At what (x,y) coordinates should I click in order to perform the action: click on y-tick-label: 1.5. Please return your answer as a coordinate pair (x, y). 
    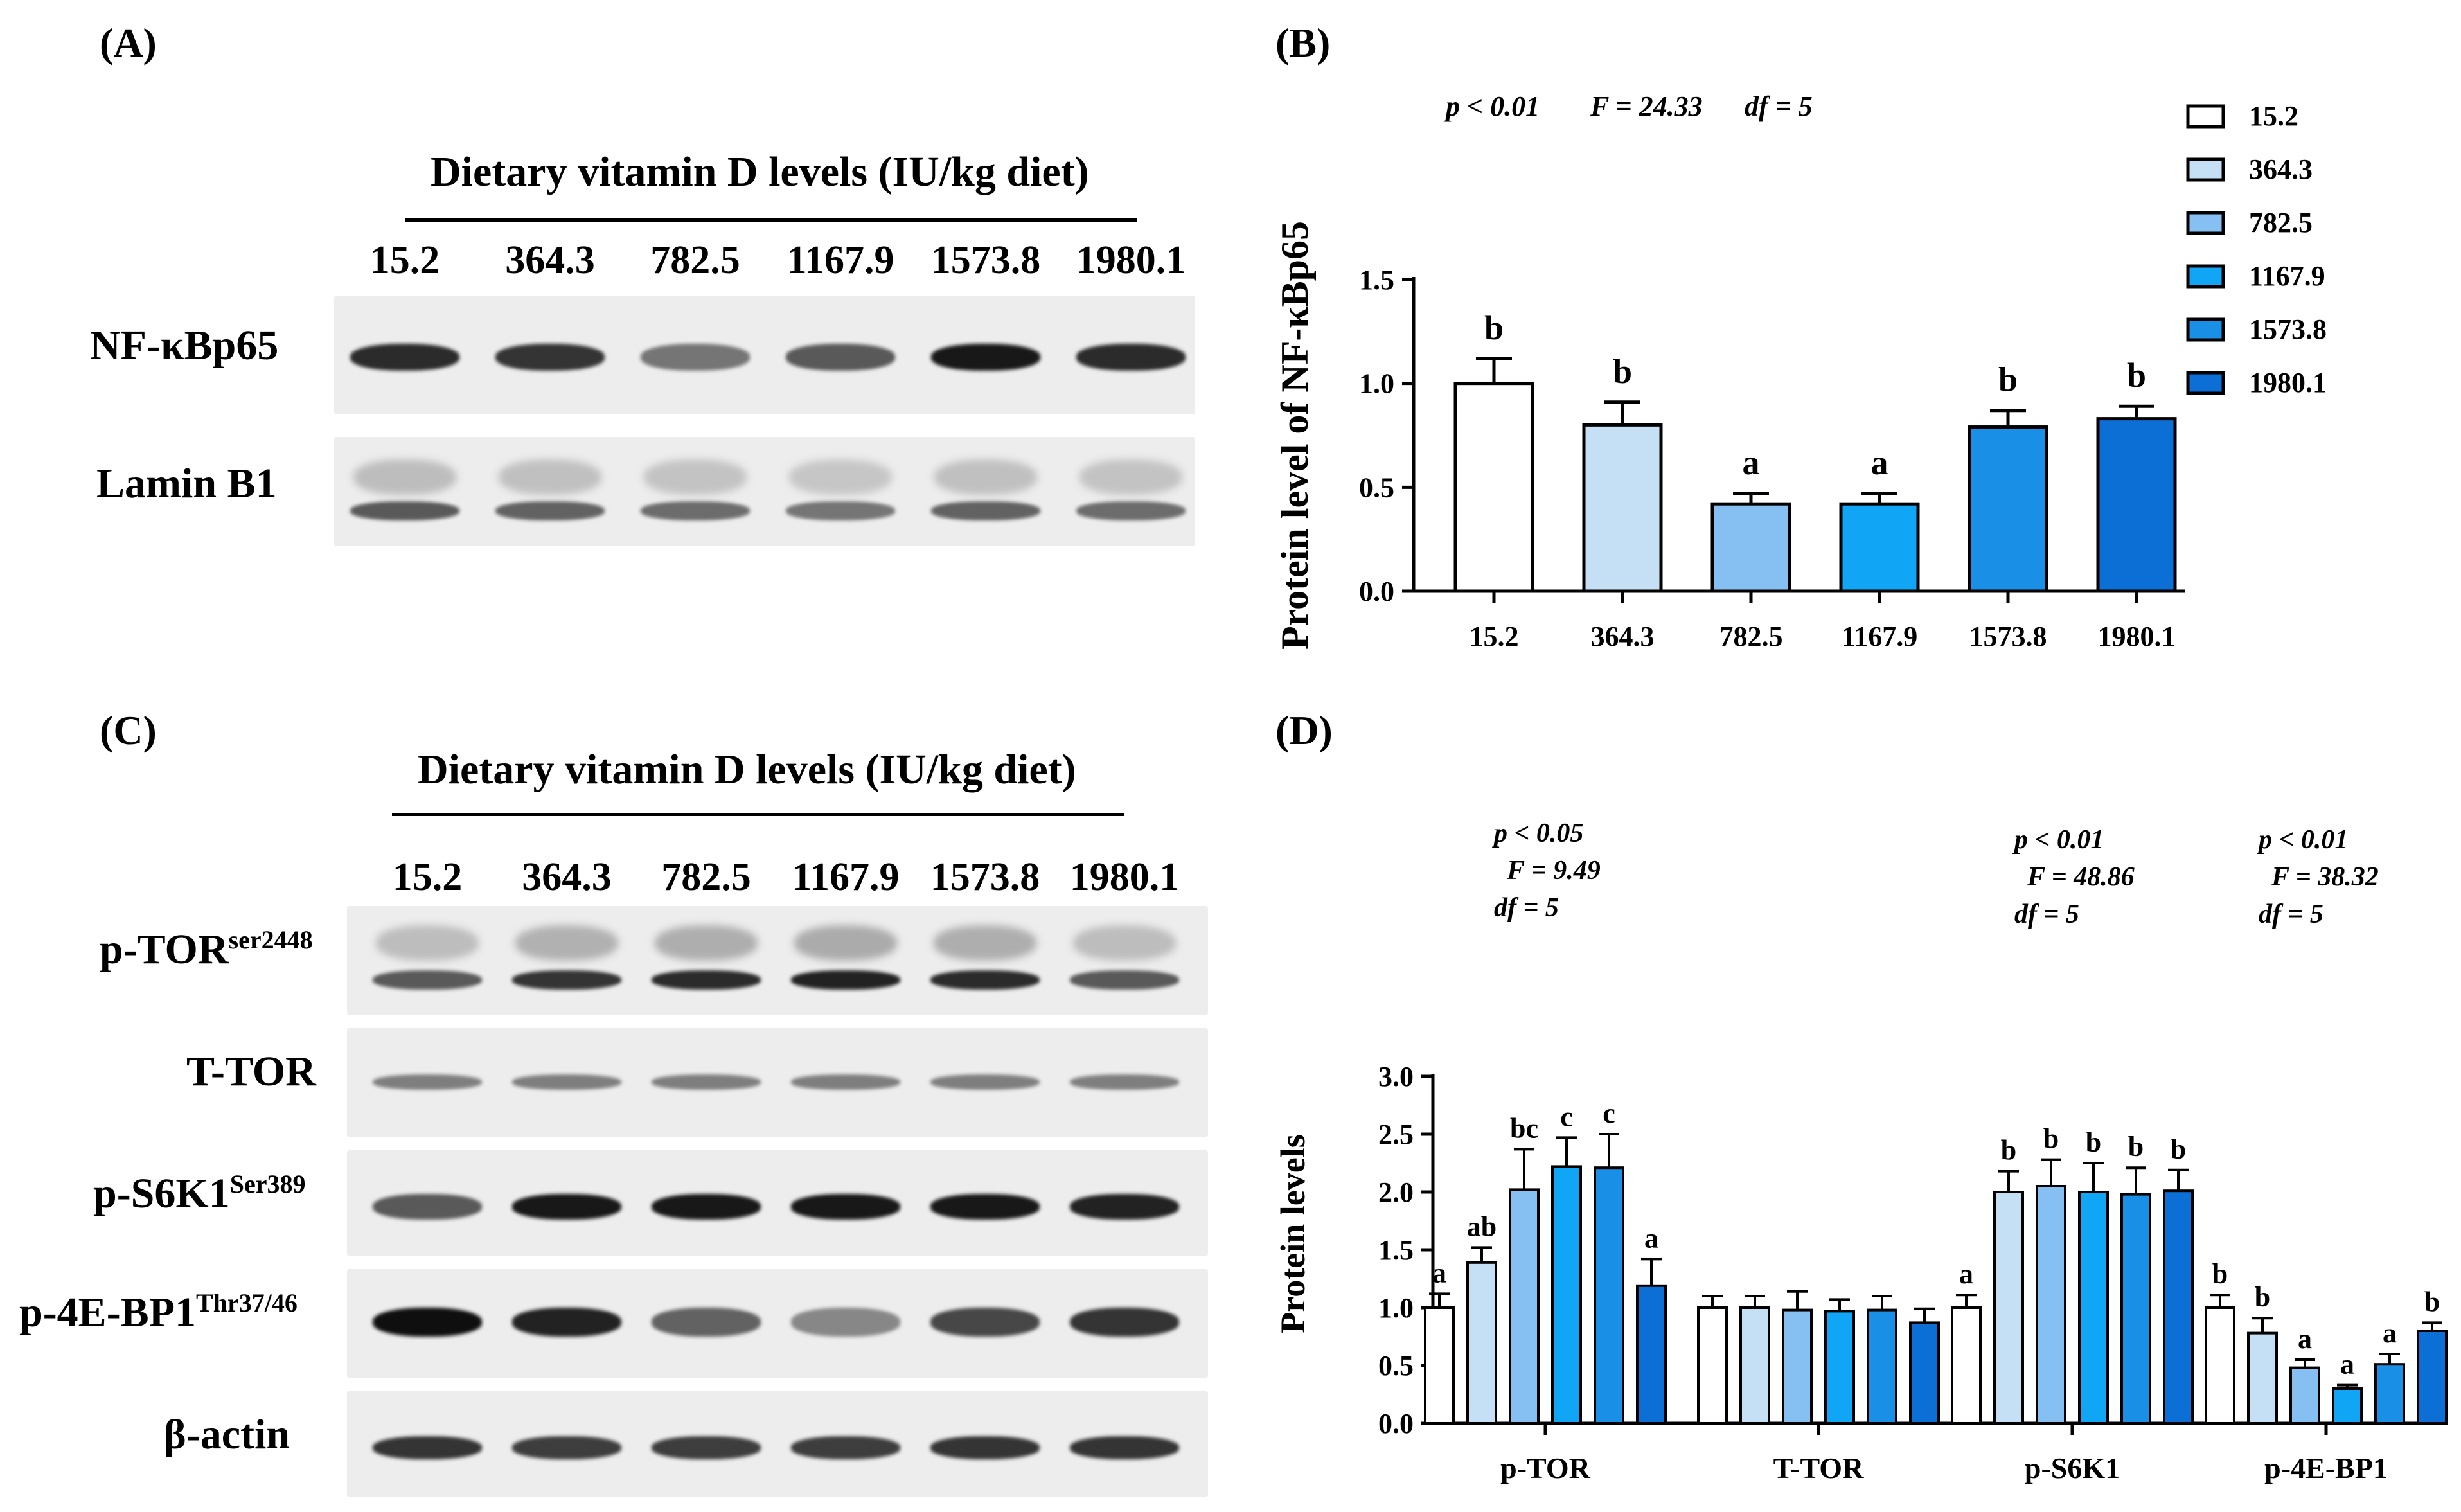
    Looking at the image, I should click on (1396, 1250).